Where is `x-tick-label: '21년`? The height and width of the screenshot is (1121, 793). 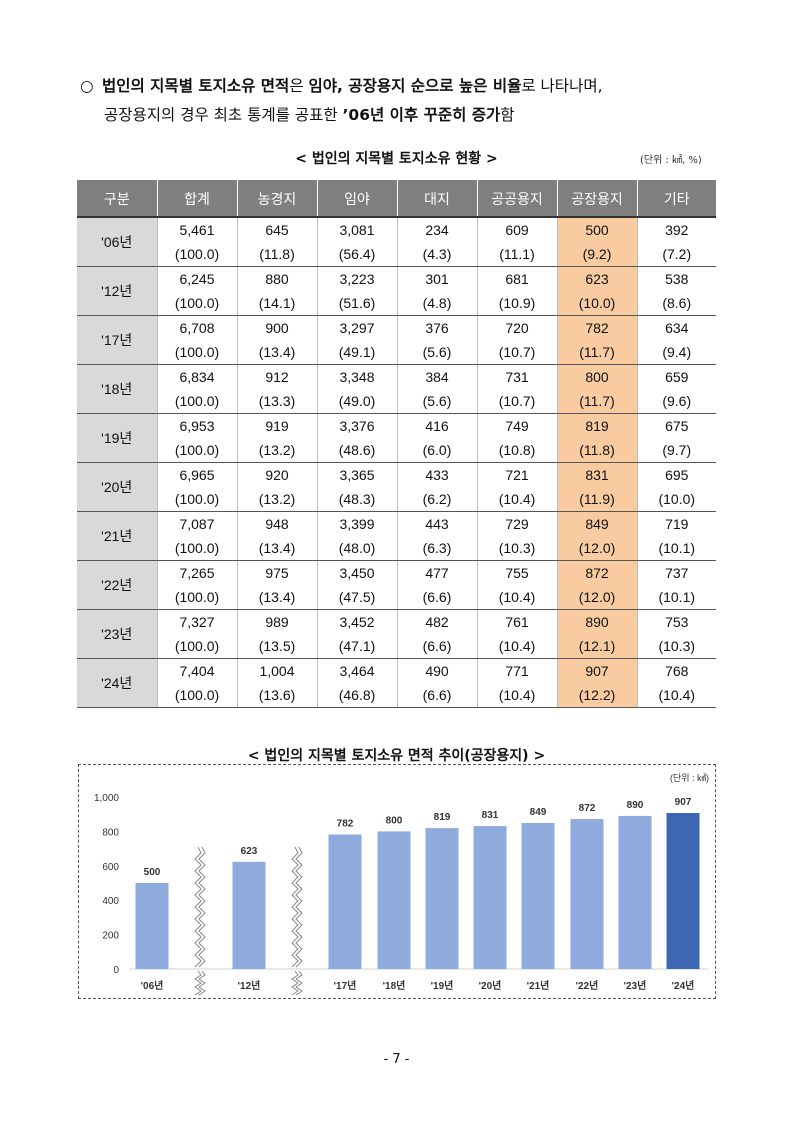 x-tick-label: '21년 is located at coordinates (538, 985).